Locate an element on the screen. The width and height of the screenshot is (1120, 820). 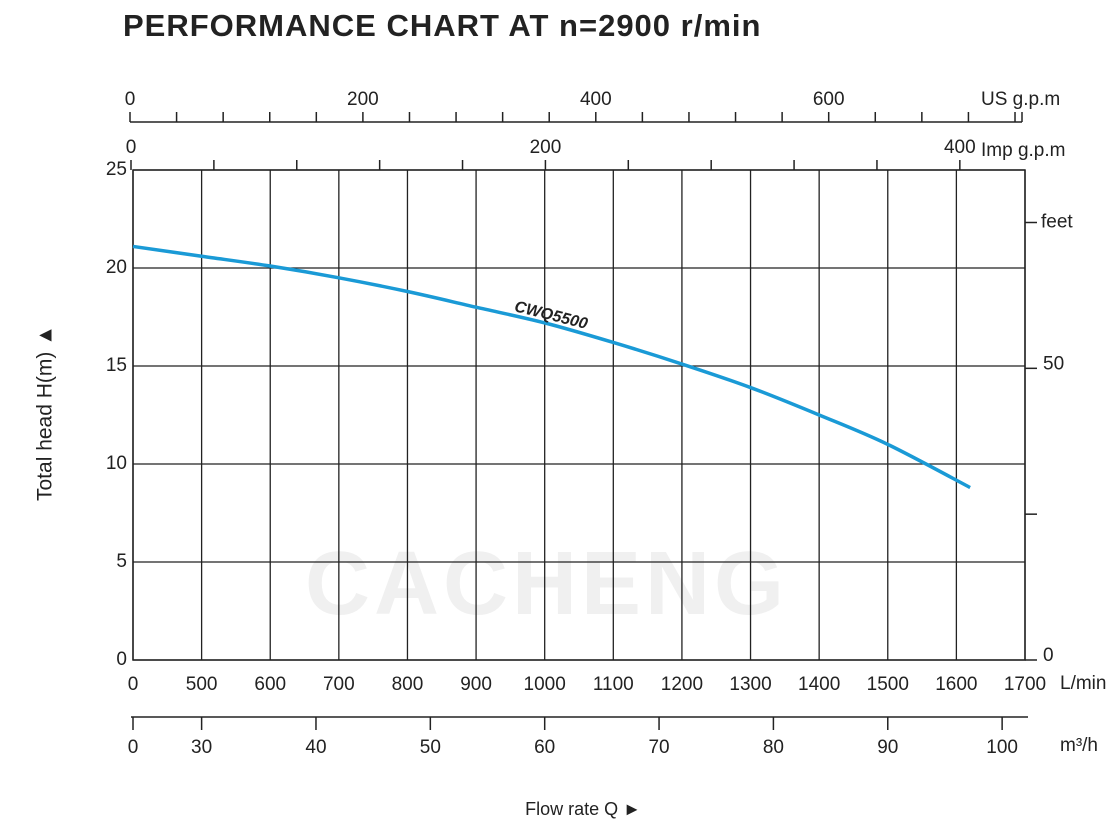
m3h-tick-label: 0 is located at coordinates (133, 747).